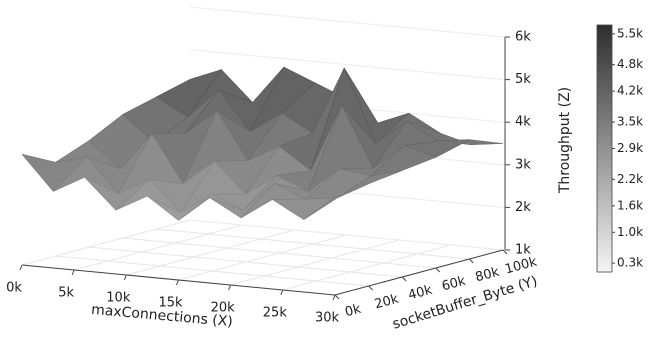 The height and width of the screenshot is (337, 652). I want to click on z-tick-label: 5k, so click(523, 79).